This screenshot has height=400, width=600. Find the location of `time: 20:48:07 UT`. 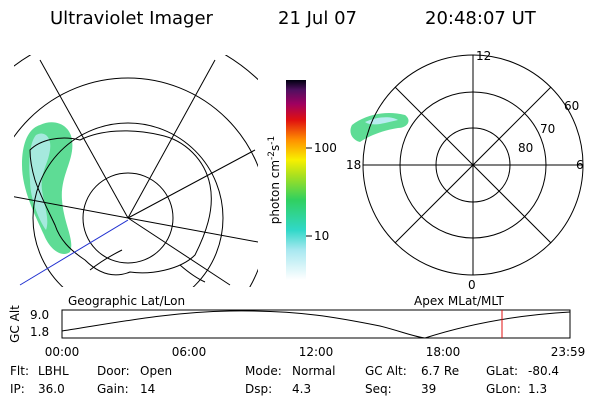

time: 20:48:07 UT is located at coordinates (481, 18).